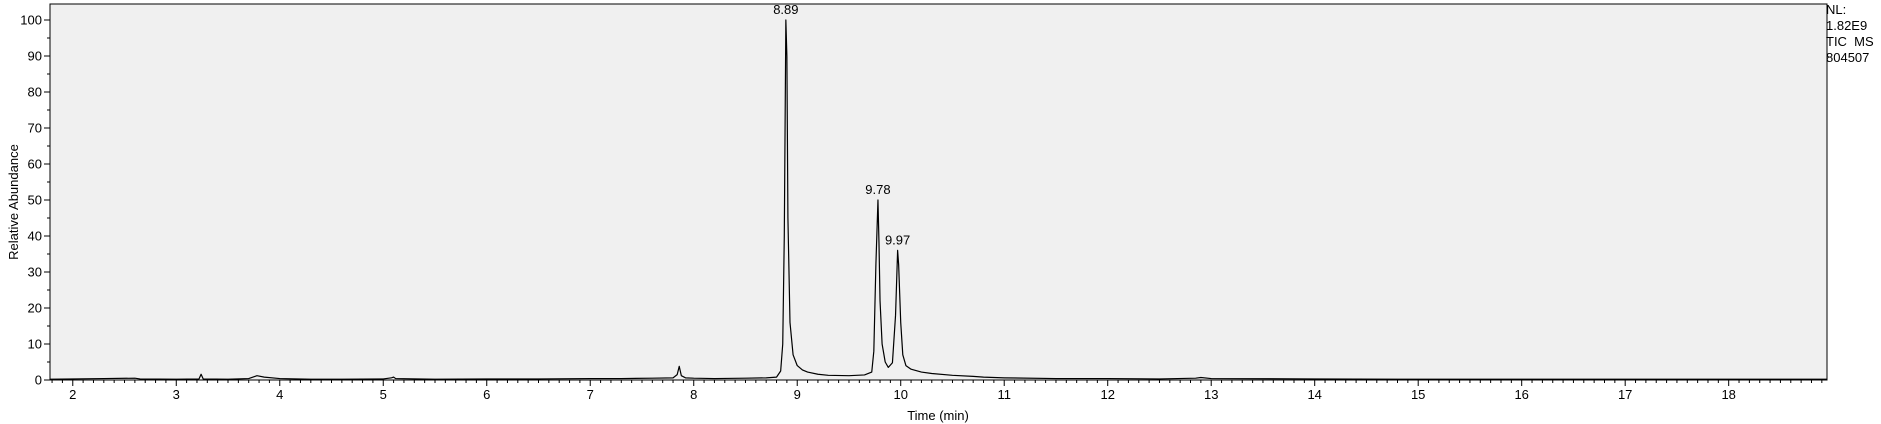  I want to click on peak-label: 9.97, so click(897, 239).